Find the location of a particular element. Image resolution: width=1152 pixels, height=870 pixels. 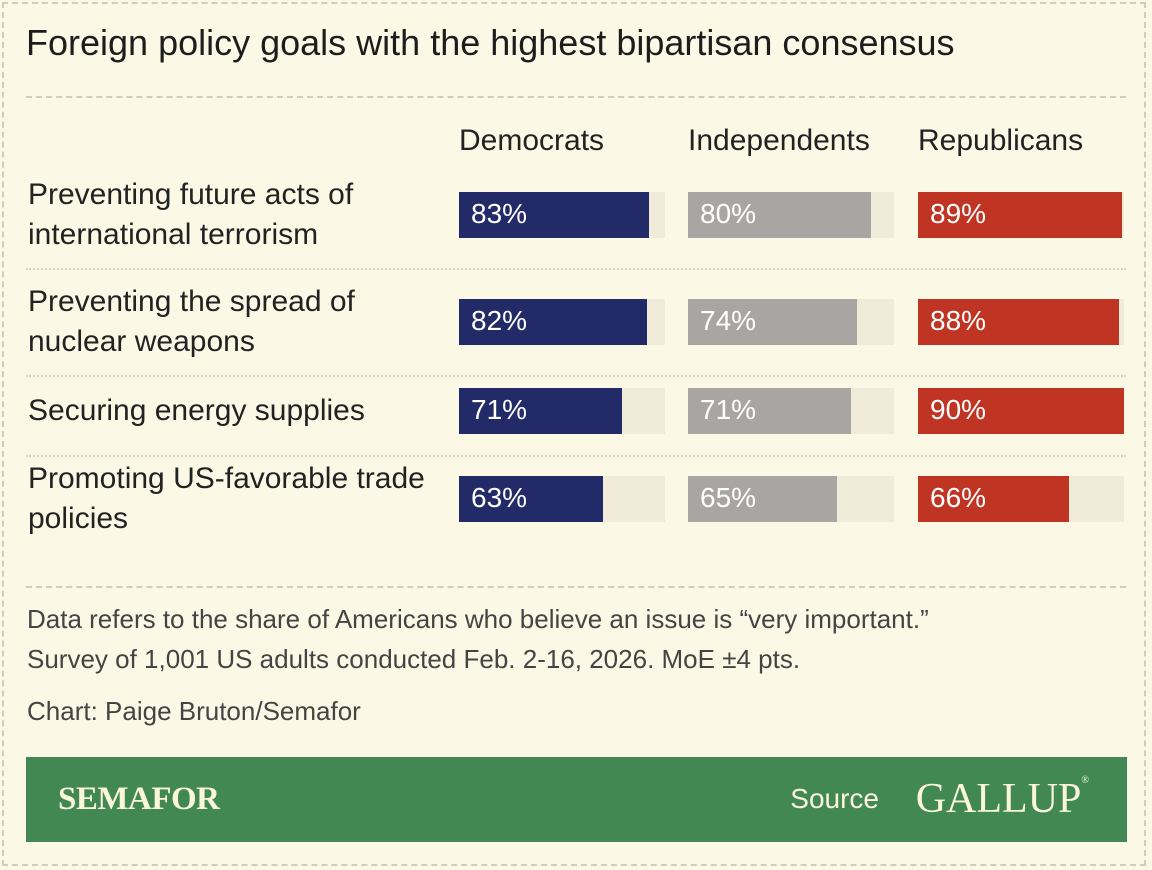

bar-track: 88% is located at coordinates (1021, 322).